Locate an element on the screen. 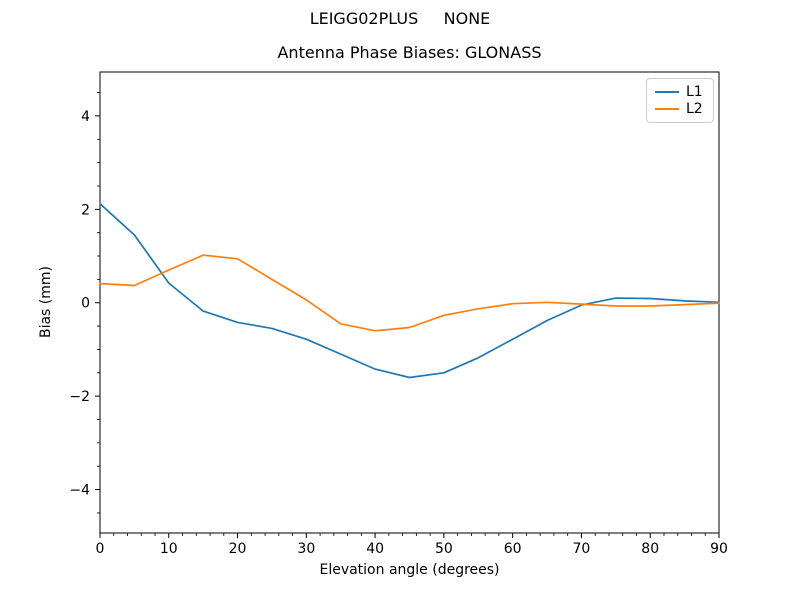  y-tick-label: 2 is located at coordinates (85, 210).